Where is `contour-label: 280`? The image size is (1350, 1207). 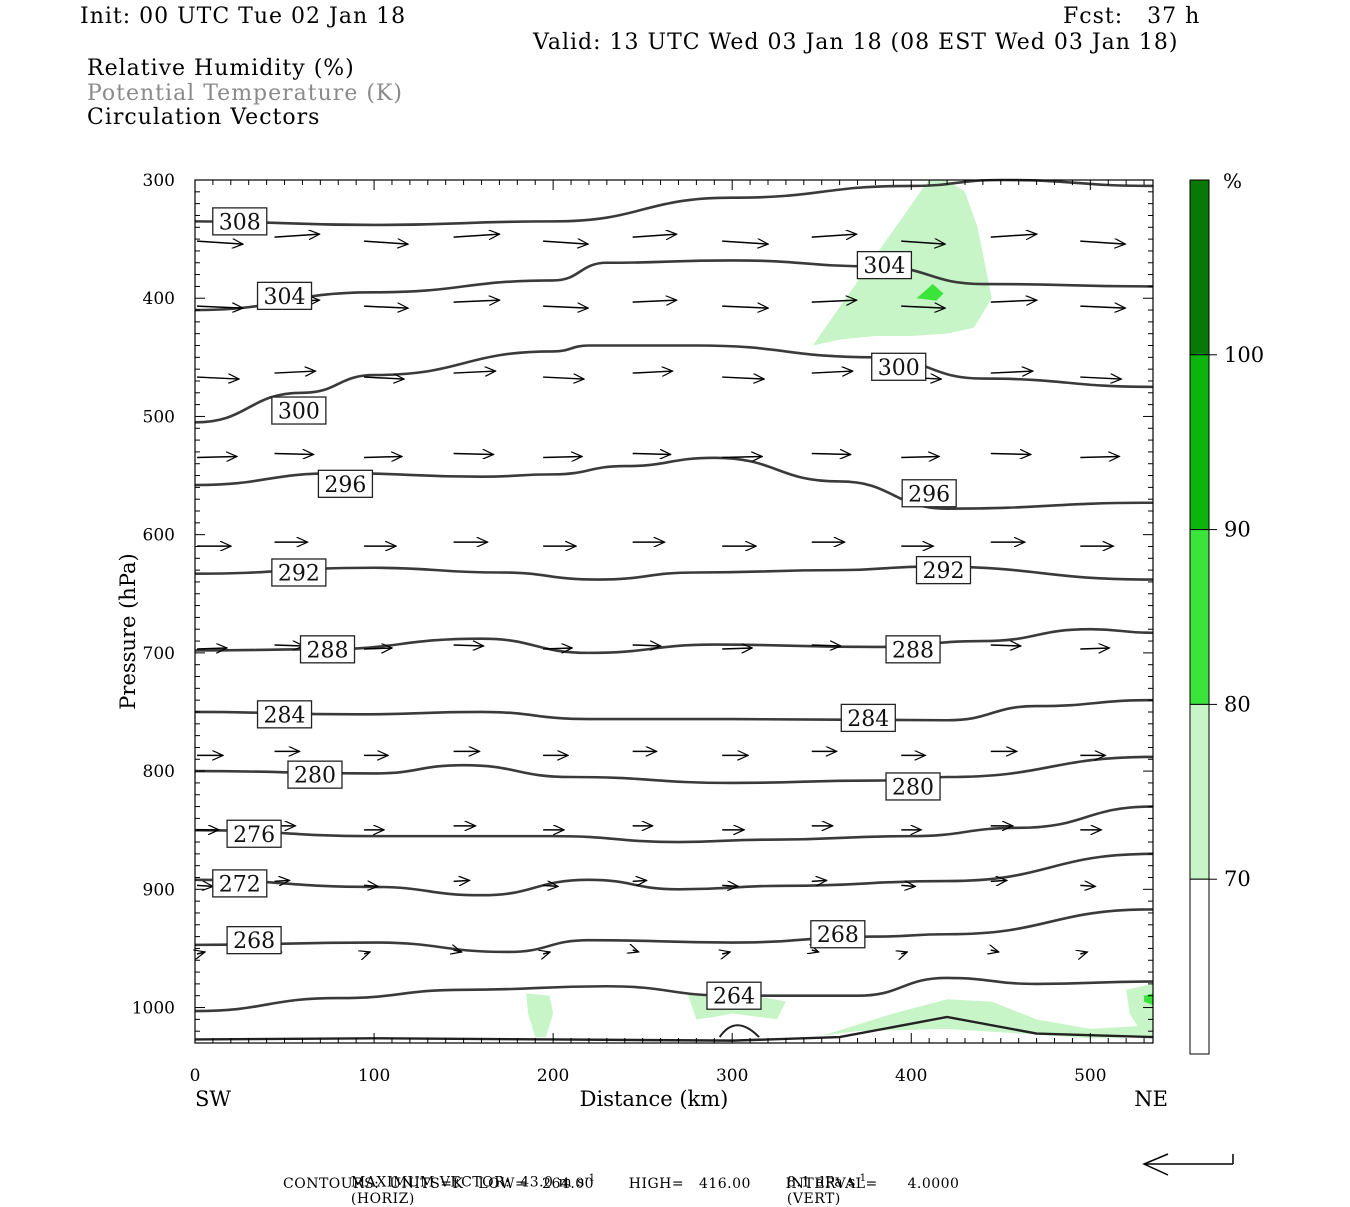
contour-label: 280 is located at coordinates (913, 787).